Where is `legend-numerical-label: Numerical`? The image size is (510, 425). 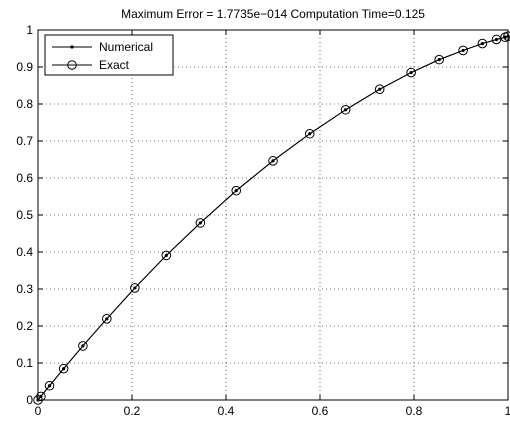 legend-numerical-label: Numerical is located at coordinates (126, 47).